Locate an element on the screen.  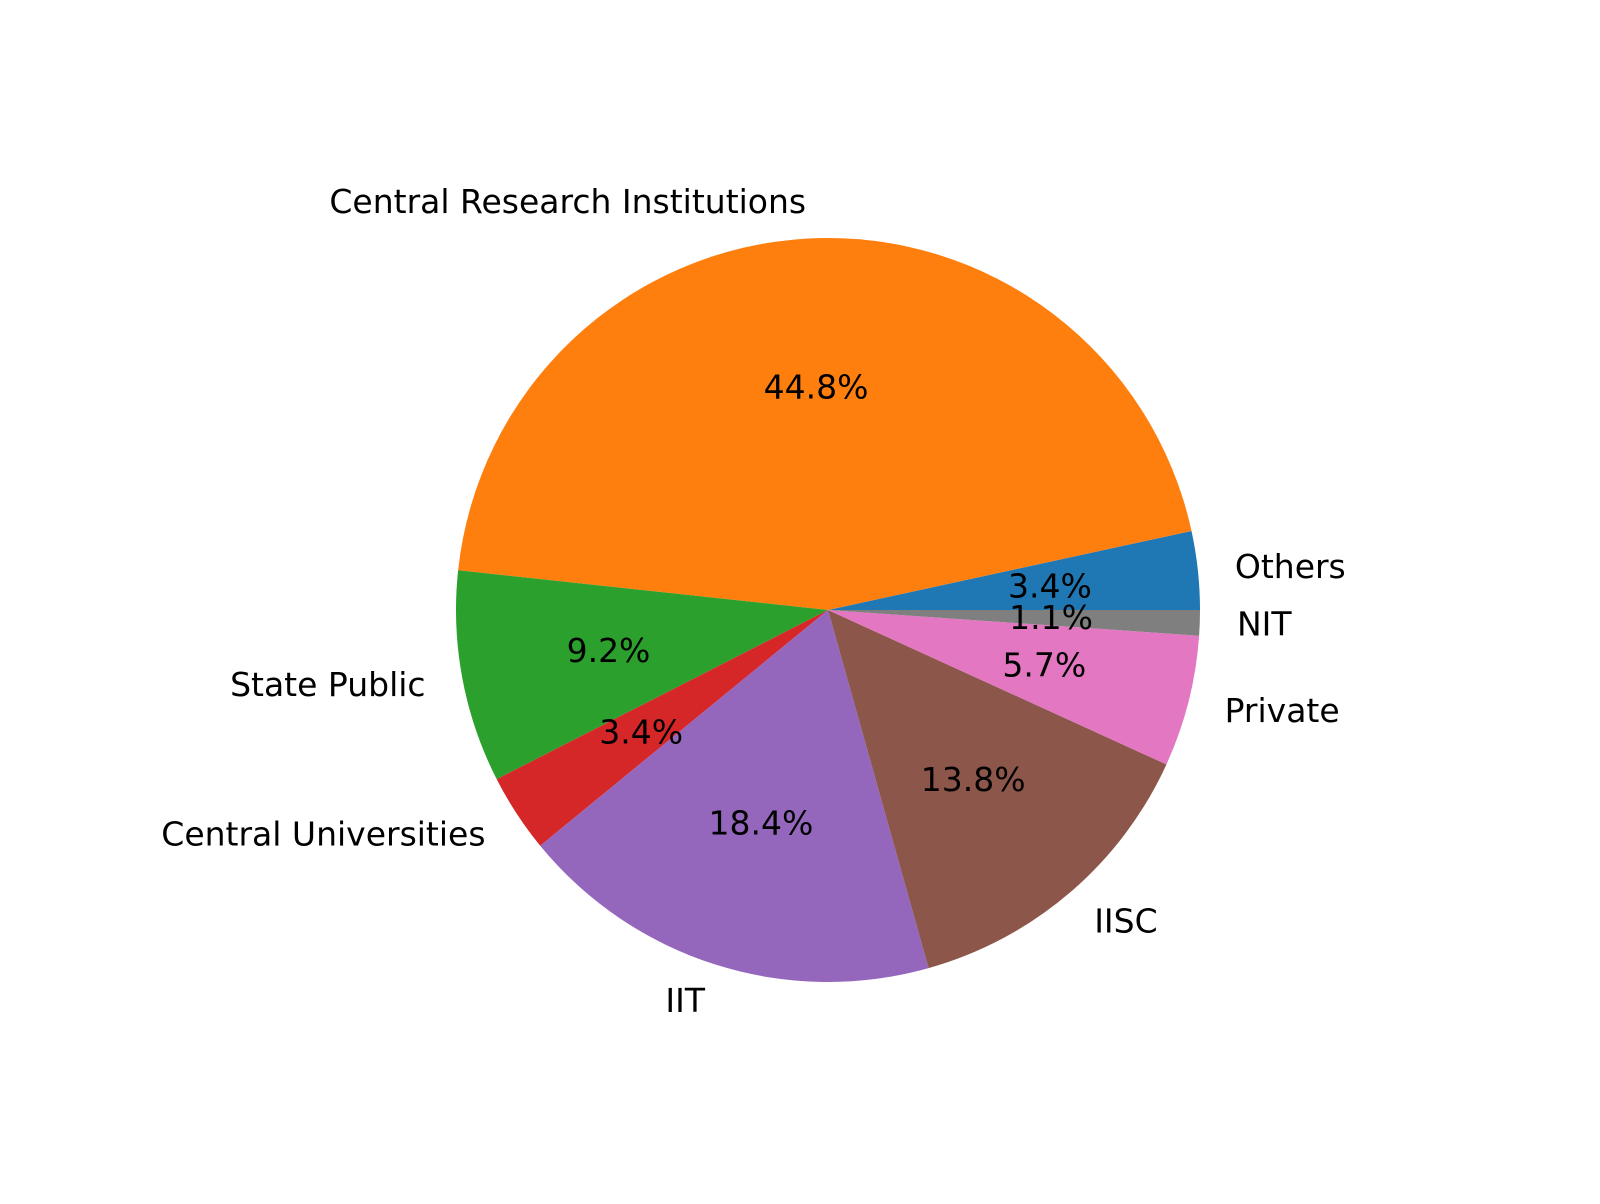
slice-pct-nit: 1.1% is located at coordinates (1051, 617).